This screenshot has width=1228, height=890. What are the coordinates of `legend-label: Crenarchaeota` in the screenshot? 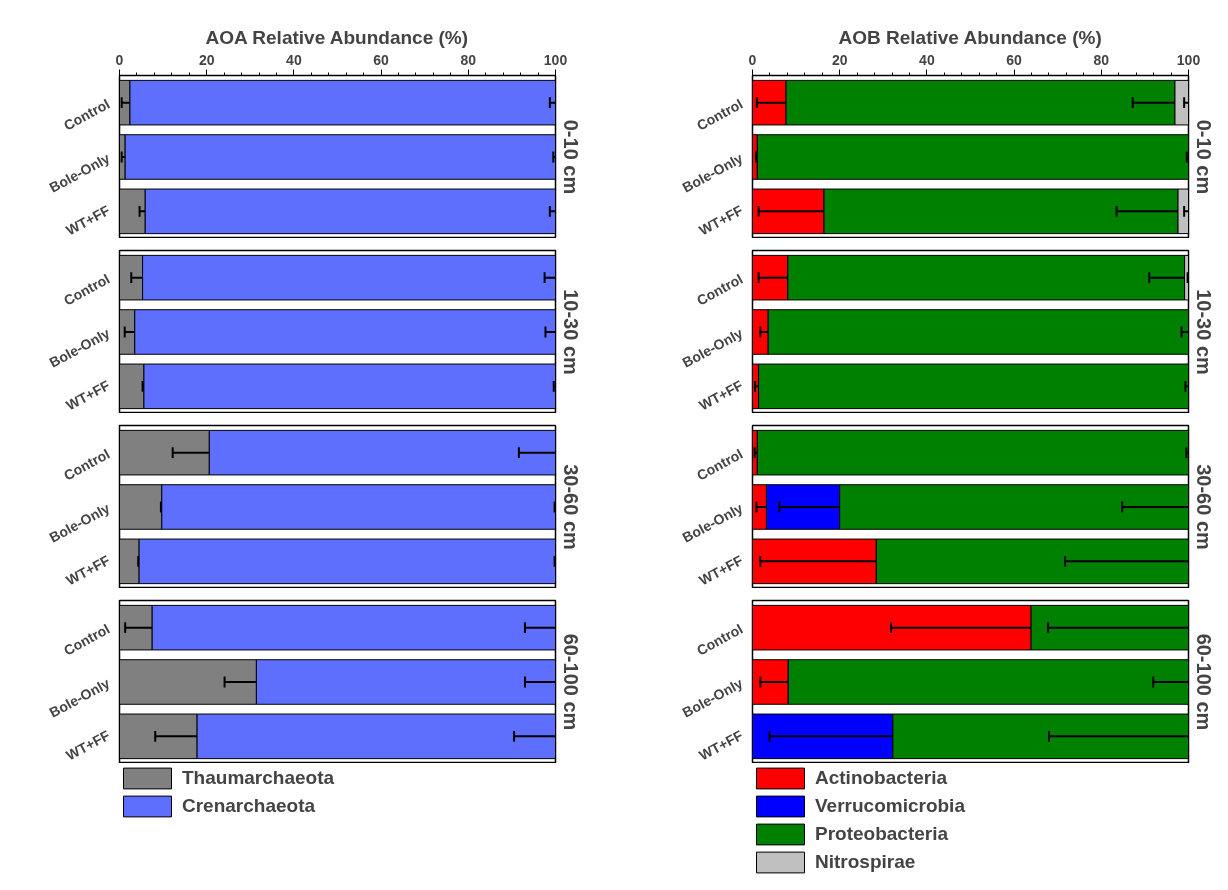 It's located at (249, 806).